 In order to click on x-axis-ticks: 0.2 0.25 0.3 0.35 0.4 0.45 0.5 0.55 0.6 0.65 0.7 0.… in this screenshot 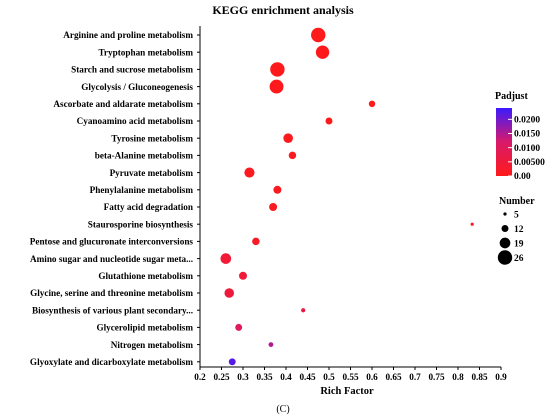, I will do `click(350, 374)`.